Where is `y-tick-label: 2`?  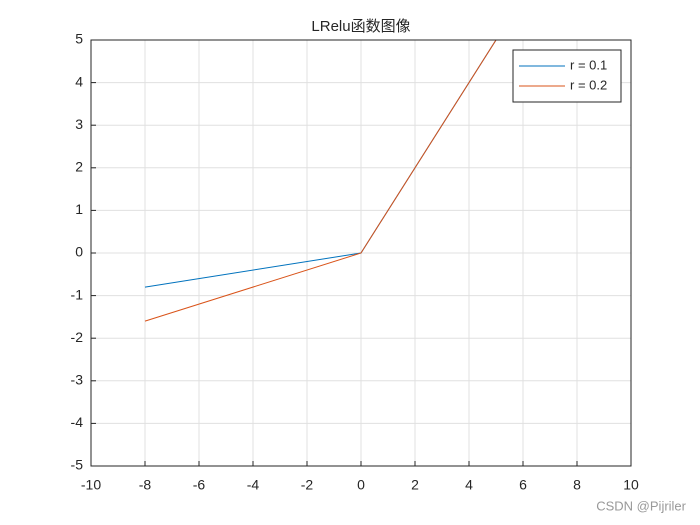 y-tick-label: 2 is located at coordinates (79, 167).